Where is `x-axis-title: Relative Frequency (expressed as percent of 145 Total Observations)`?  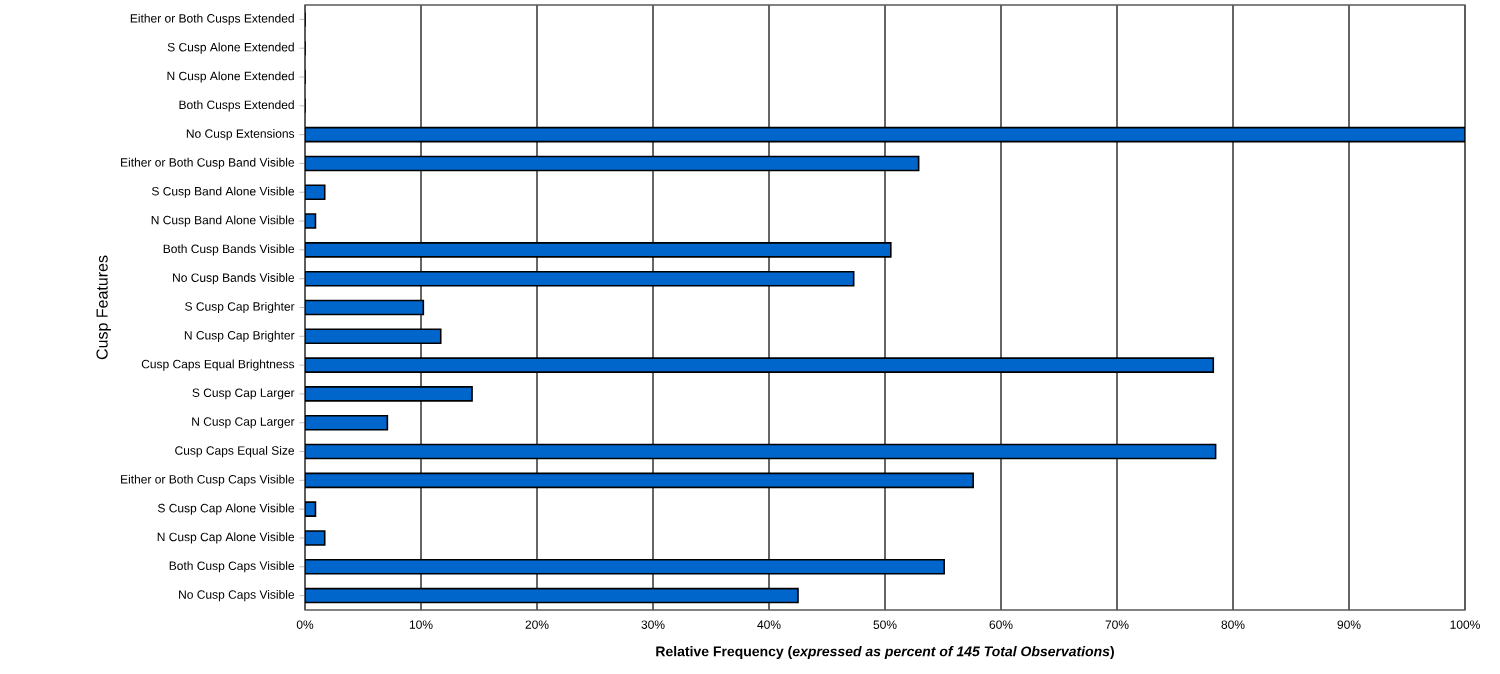 x-axis-title: Relative Frequency (expressed as percent of 145 Total Observations) is located at coordinates (885, 653).